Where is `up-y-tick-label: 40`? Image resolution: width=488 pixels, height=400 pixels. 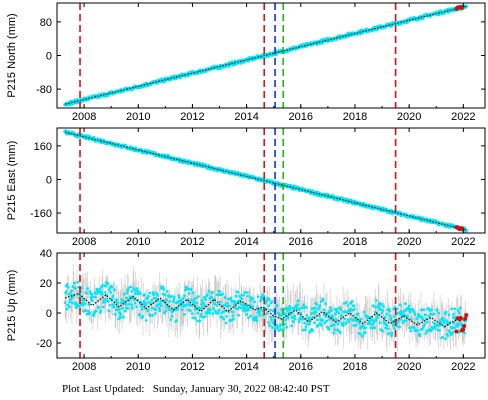 up-y-tick-label: 40 is located at coordinates (46, 254).